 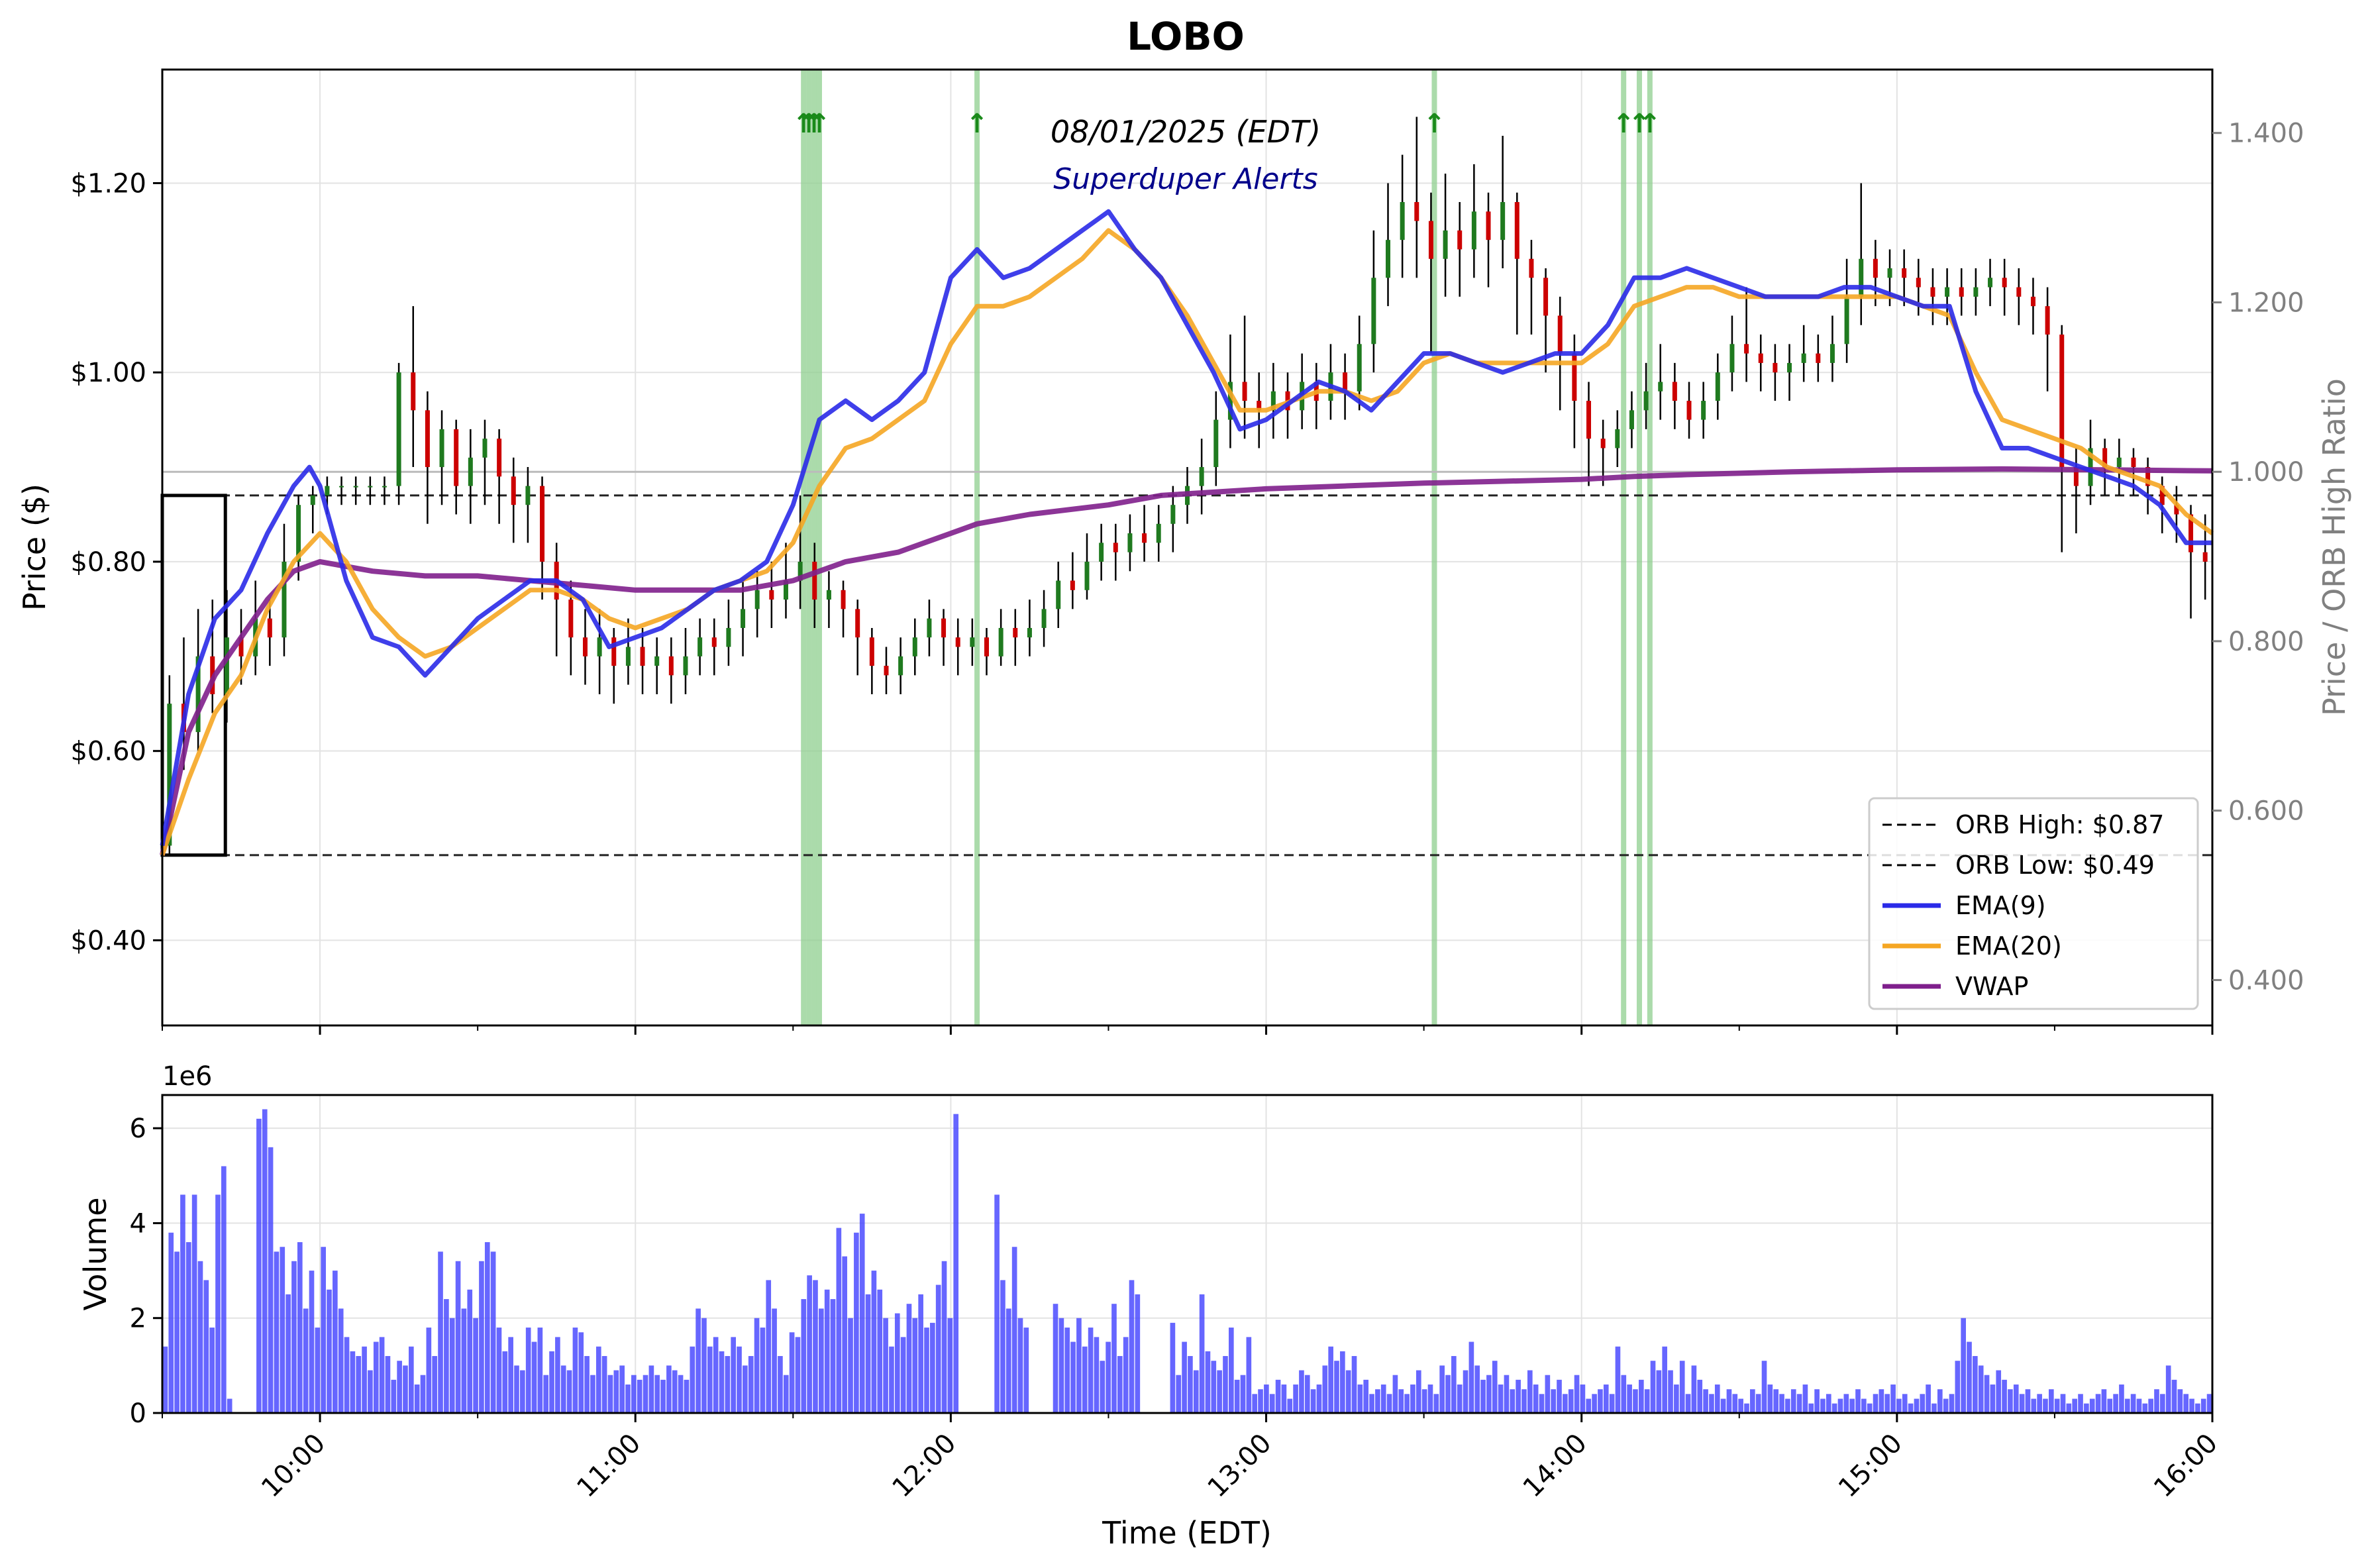 I want to click on ratio-tick-label: 1.200, so click(x=2266, y=302).